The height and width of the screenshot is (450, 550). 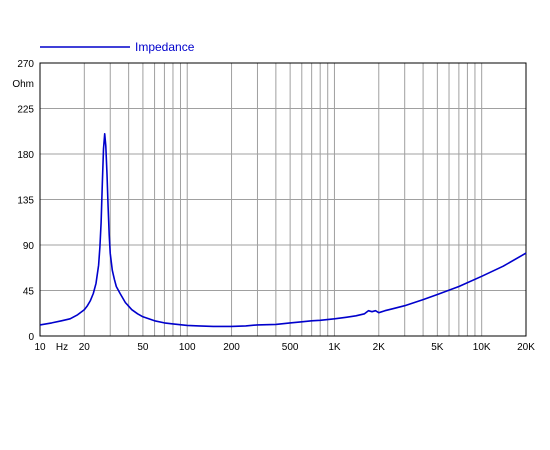 What do you see at coordinates (25, 64) in the screenshot?
I see `y-tick-label: 270` at bounding box center [25, 64].